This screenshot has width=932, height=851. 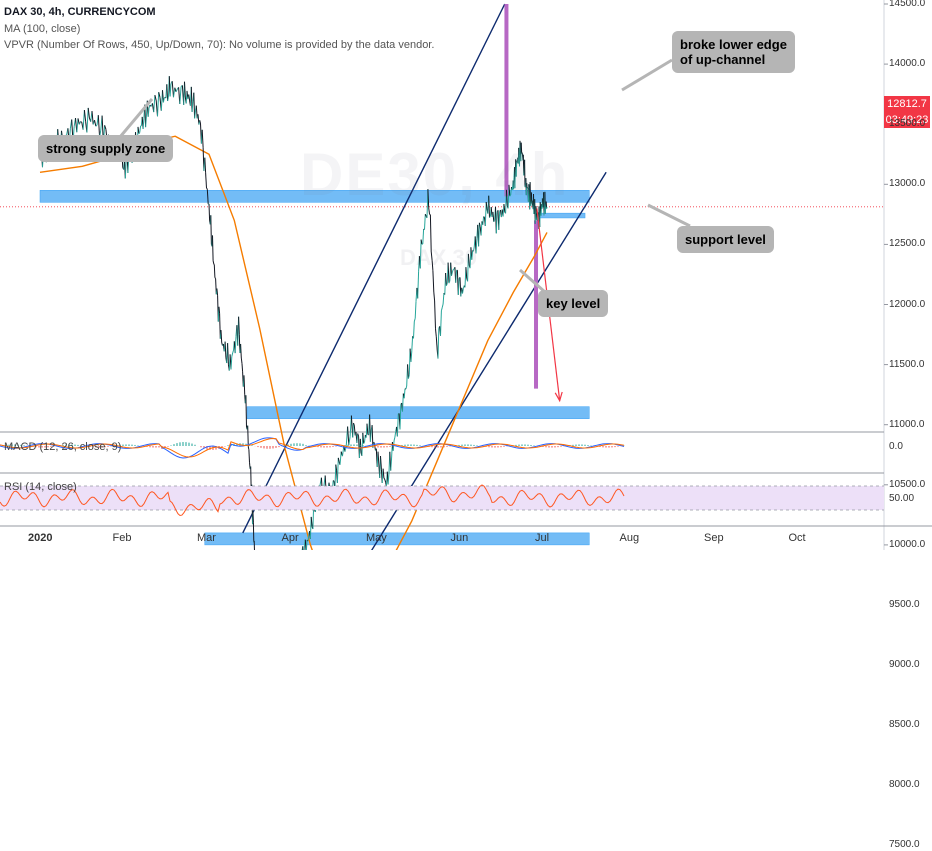 I want to click on symbol-watermark: DE30, 4h, so click(x=434, y=174).